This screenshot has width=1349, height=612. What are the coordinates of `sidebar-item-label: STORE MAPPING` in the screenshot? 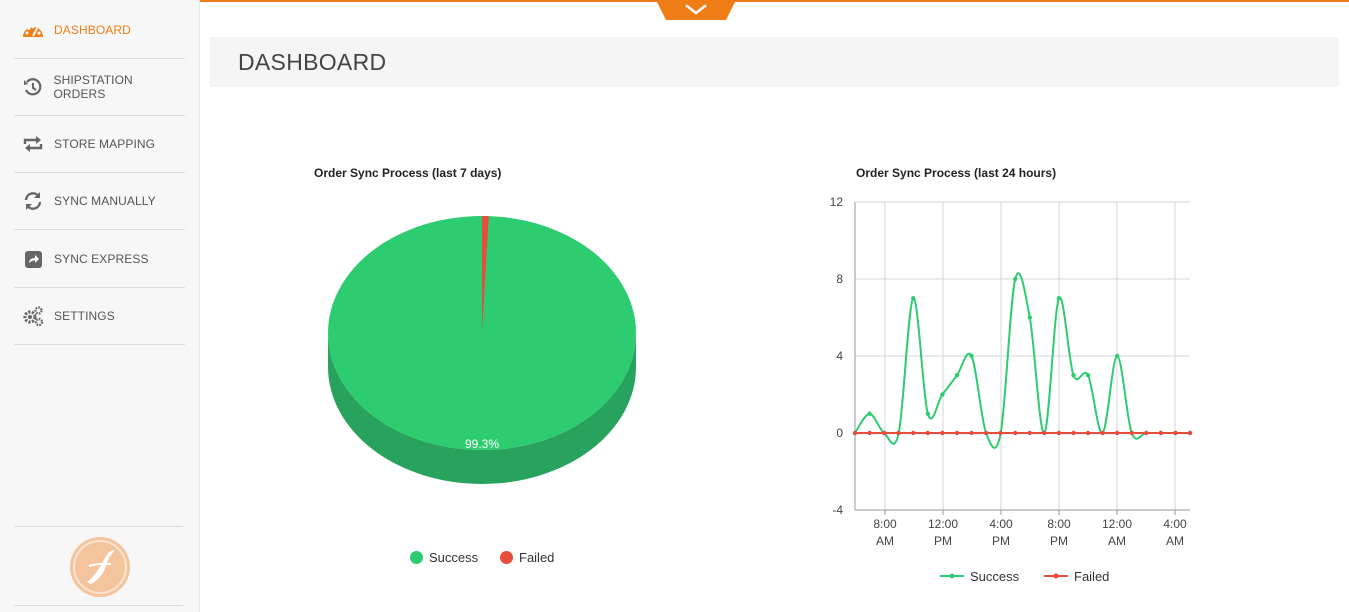 It's located at (105, 144).